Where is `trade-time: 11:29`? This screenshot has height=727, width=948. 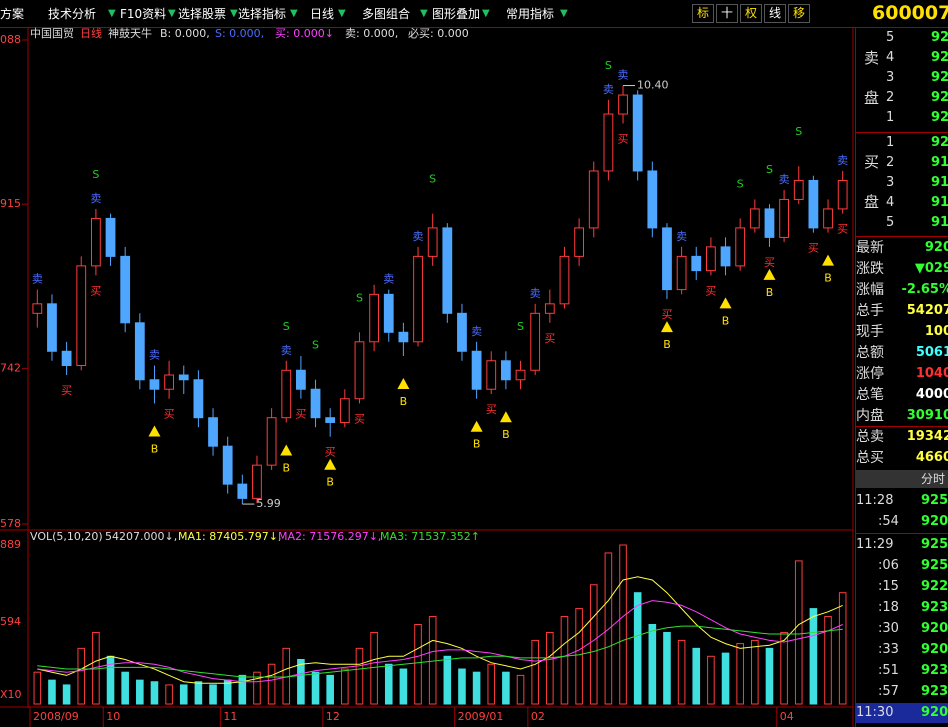
trade-time: 11:29 is located at coordinates (875, 544).